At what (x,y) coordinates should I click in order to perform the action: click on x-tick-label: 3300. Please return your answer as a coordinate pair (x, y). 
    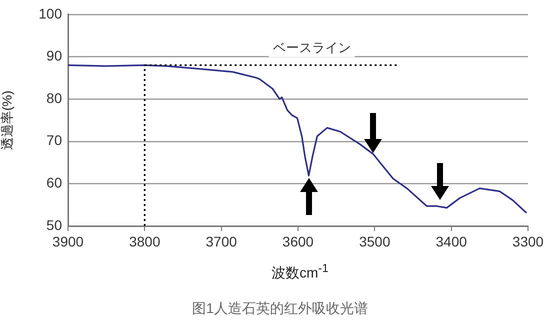
    Looking at the image, I should click on (528, 241).